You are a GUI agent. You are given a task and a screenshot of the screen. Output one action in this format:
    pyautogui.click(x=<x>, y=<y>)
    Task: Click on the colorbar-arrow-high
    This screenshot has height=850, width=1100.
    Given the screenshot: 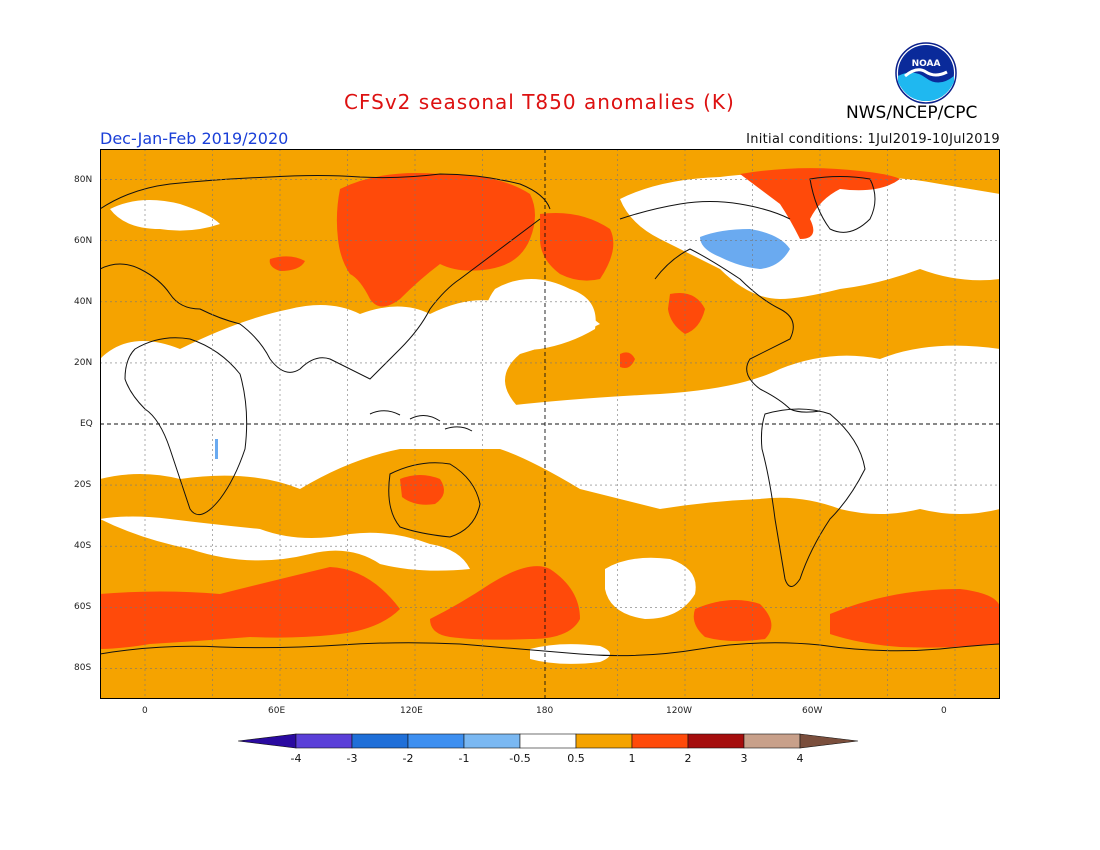 What is the action you would take?
    pyautogui.click(x=829, y=741)
    